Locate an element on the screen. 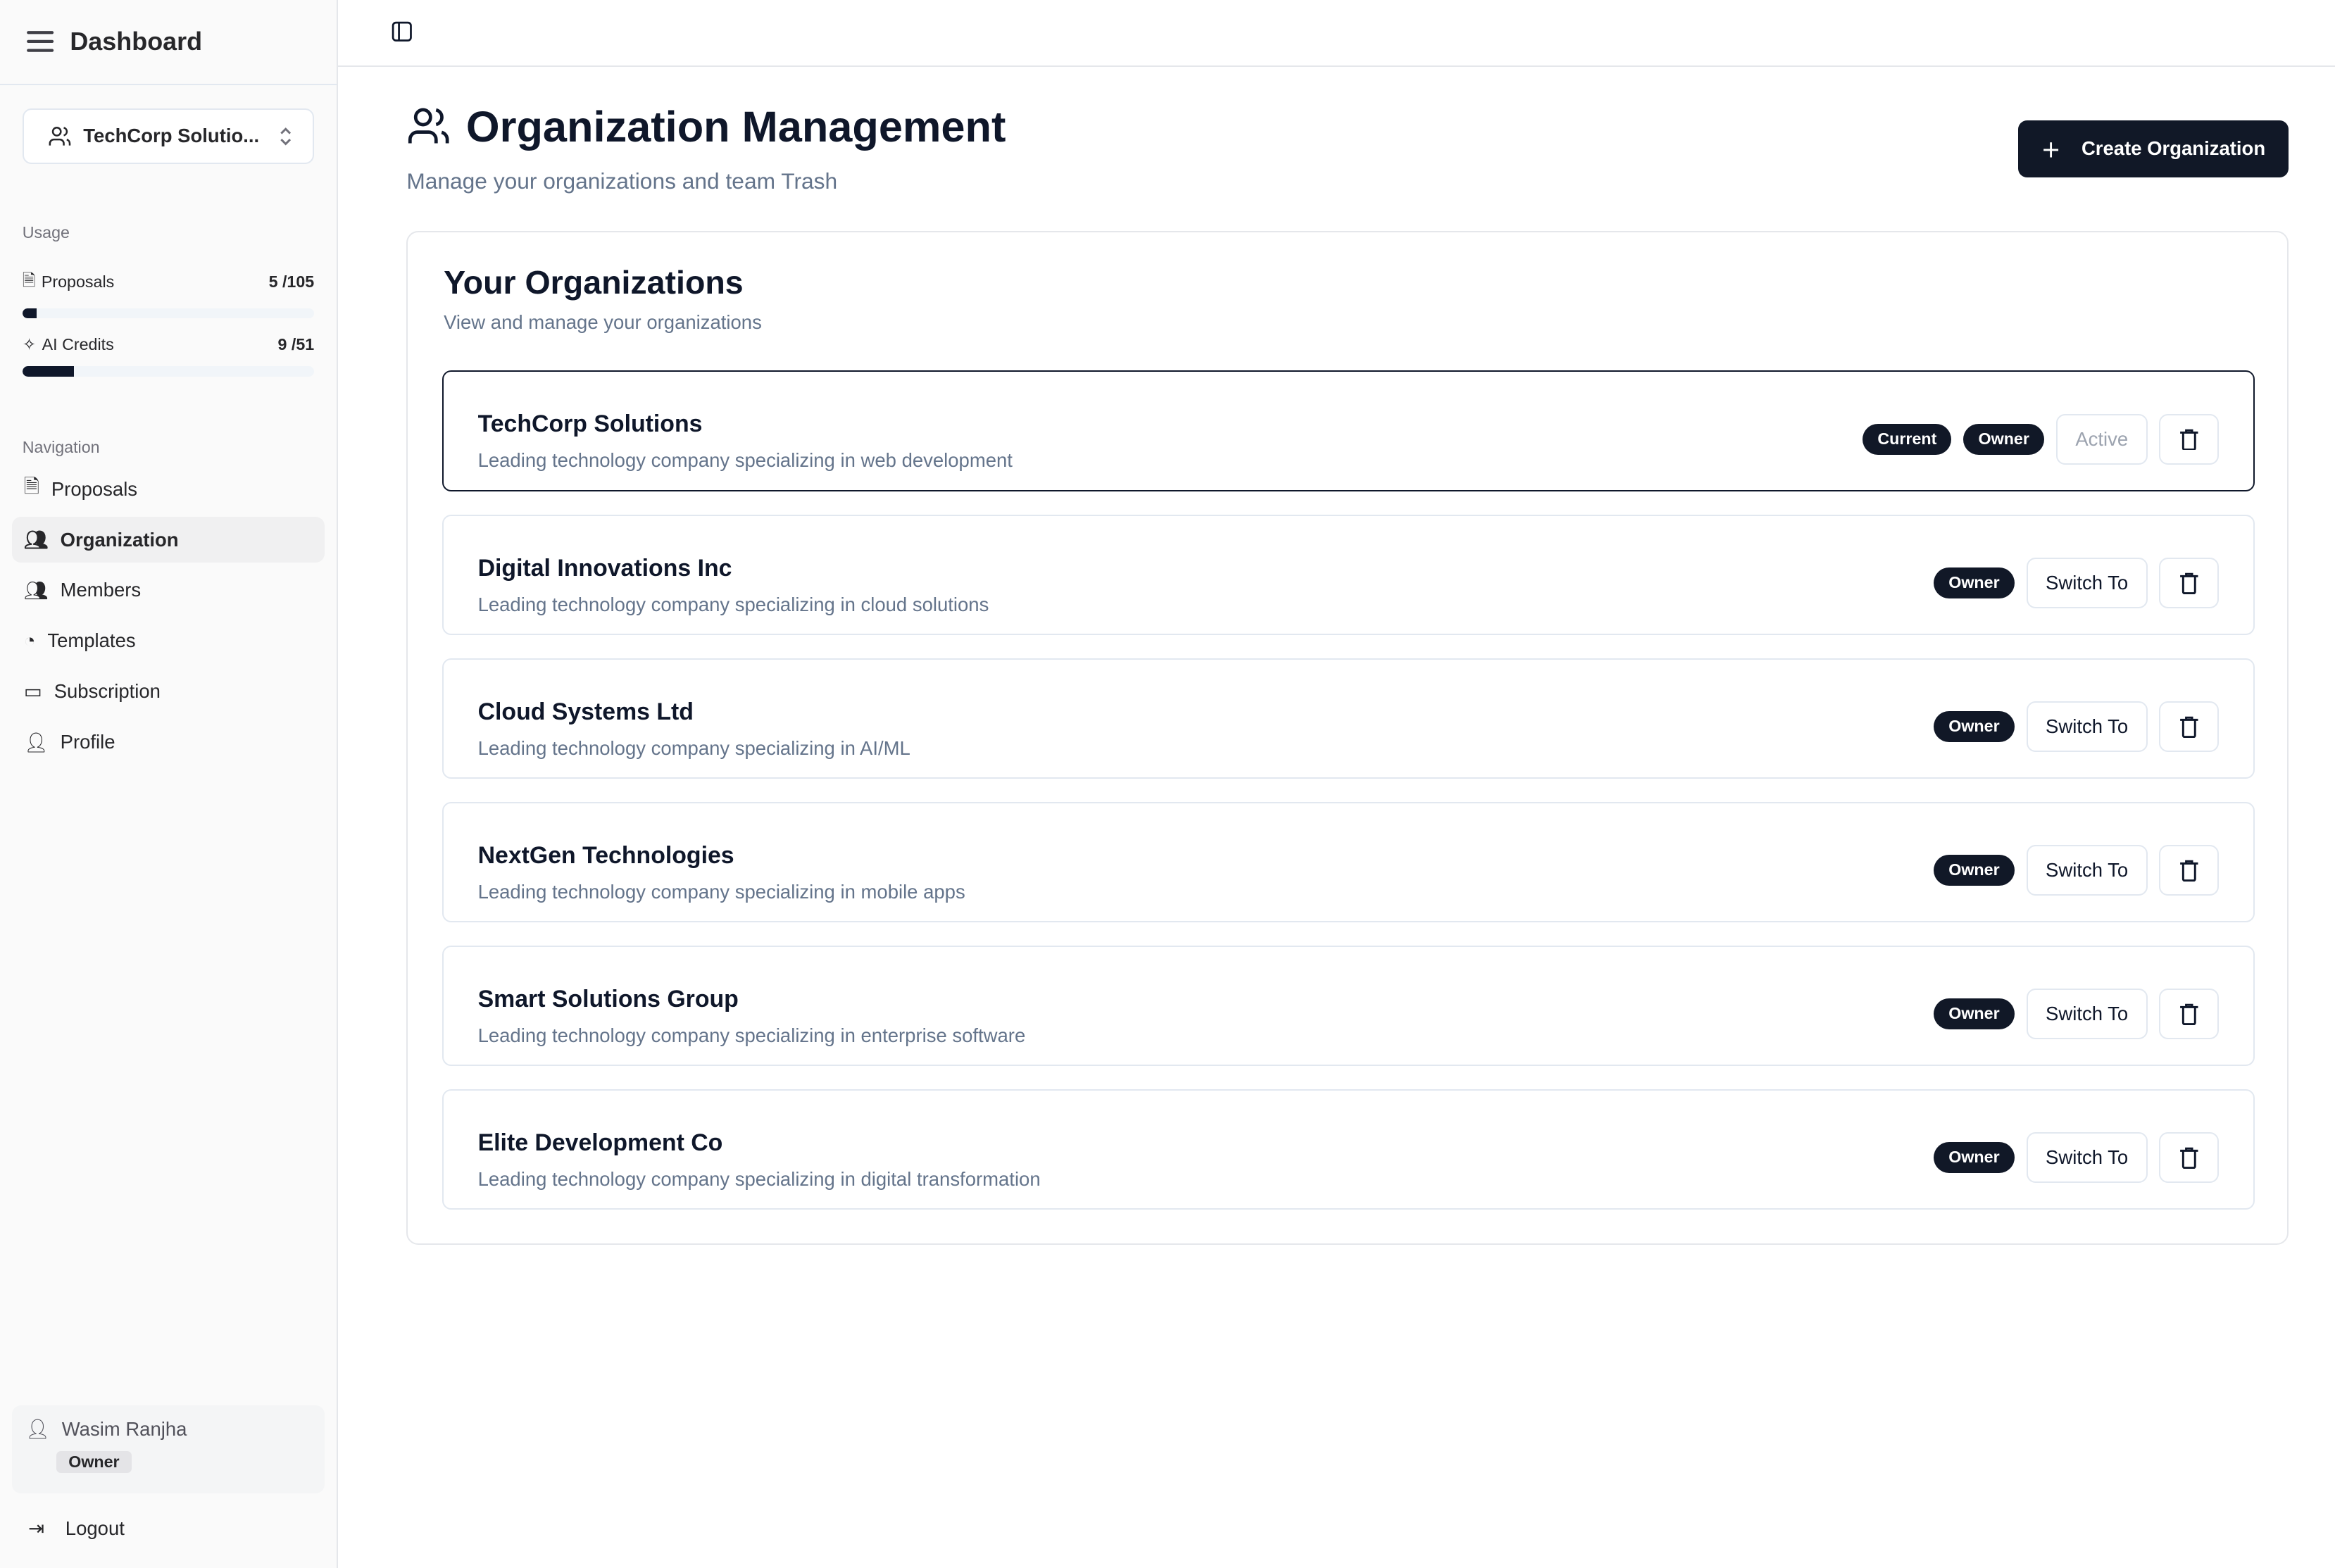 This screenshot has height=1568, width=2335. org-name: Smart Solutions Group is located at coordinates (608, 998).